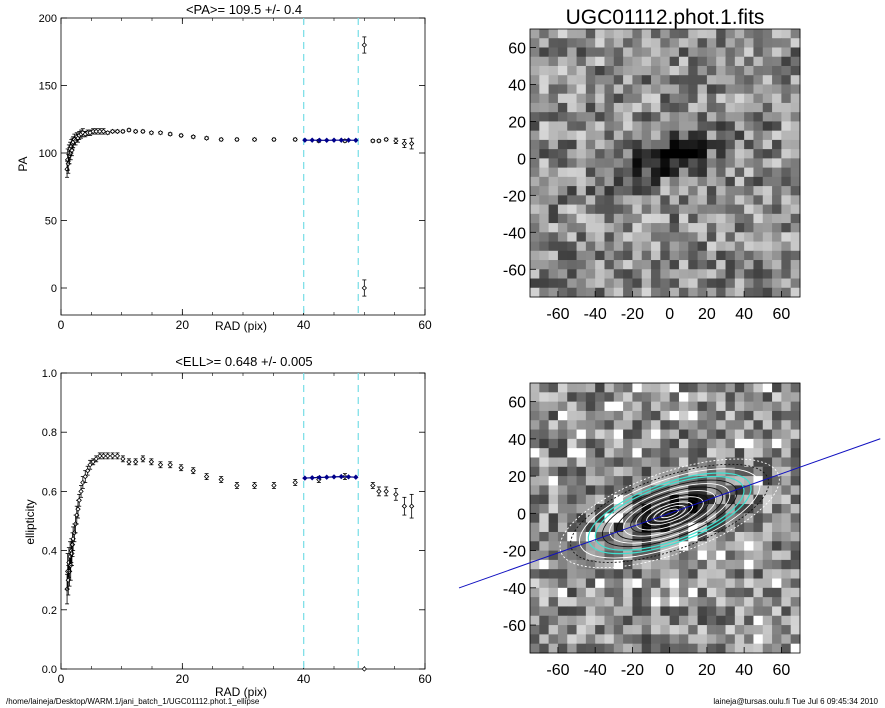 Image resolution: width=885 pixels, height=708 pixels. I want to click on img-bottom-xtick-label: 0, so click(669, 670).